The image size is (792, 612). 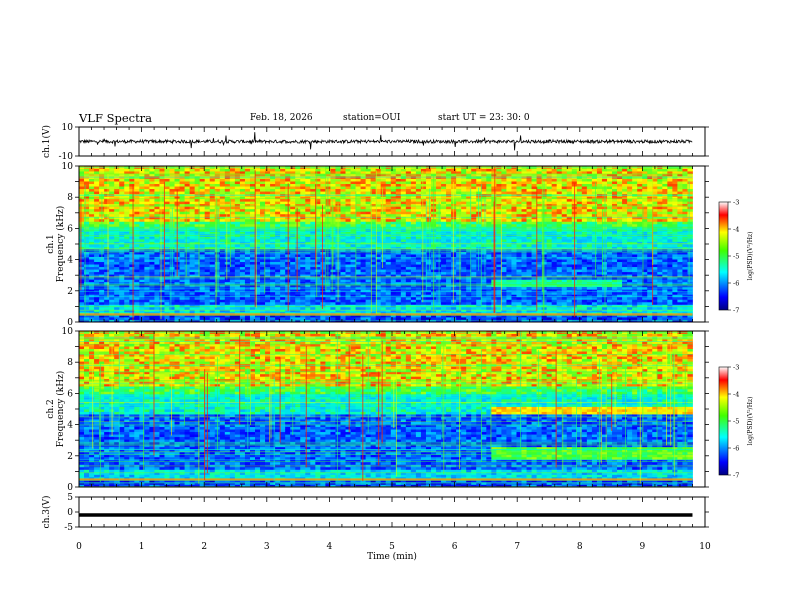 What do you see at coordinates (736, 368) in the screenshot?
I see `ch2-colorbar-tick-label: -3` at bounding box center [736, 368].